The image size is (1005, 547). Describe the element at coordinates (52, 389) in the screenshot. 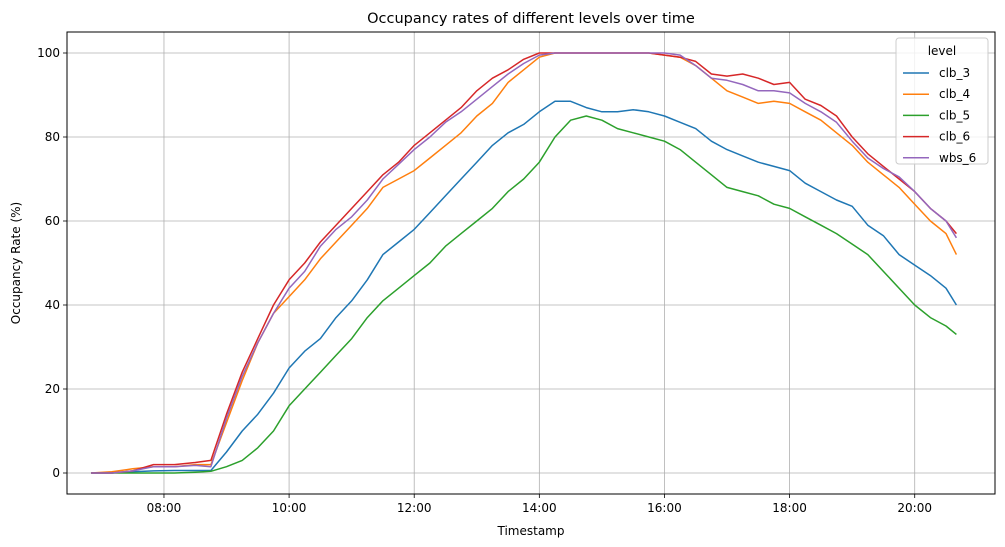

I see `y-tick-label: 20` at that location.